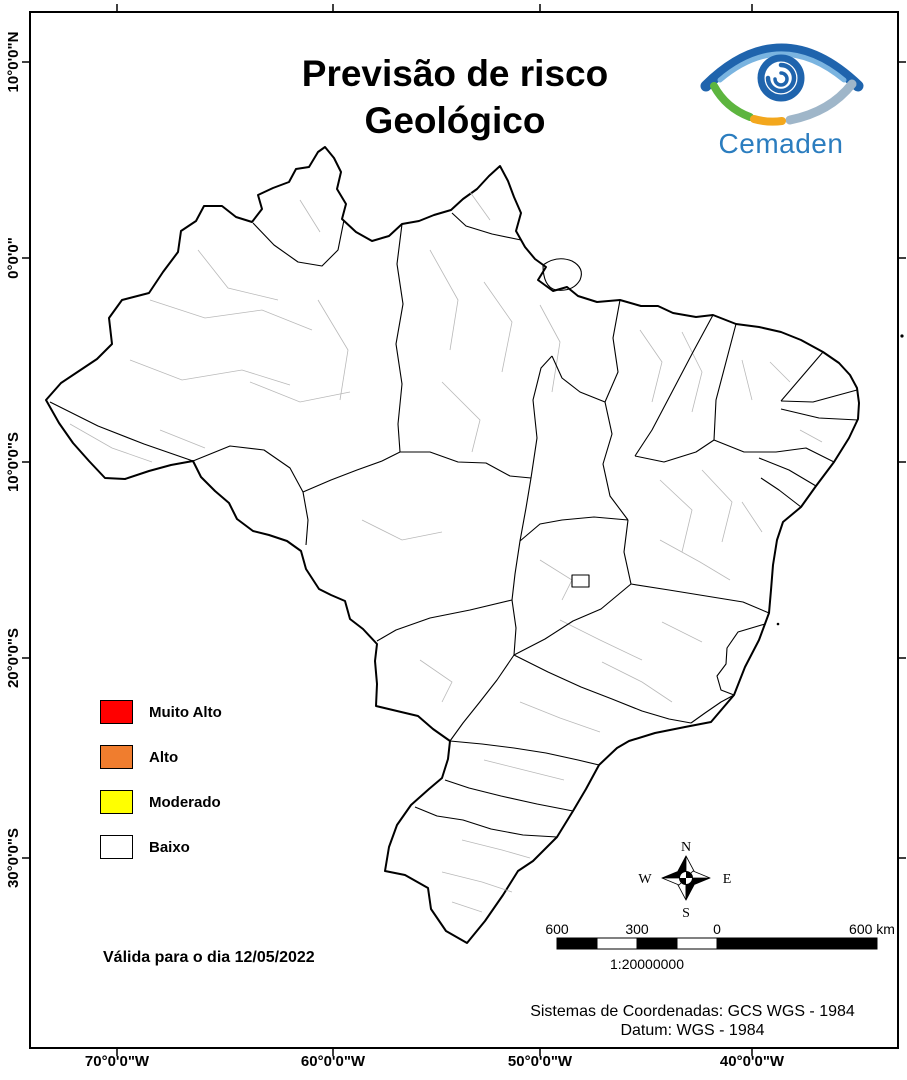 The image size is (907, 1080). I want to click on scale-label-600-left: 600, so click(557, 929).